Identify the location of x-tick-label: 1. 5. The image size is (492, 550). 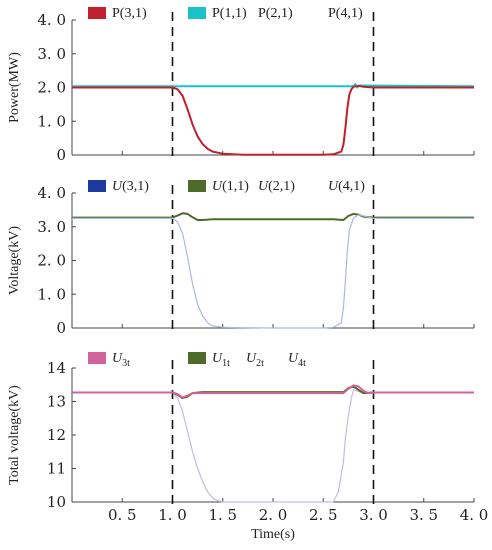
(222, 515).